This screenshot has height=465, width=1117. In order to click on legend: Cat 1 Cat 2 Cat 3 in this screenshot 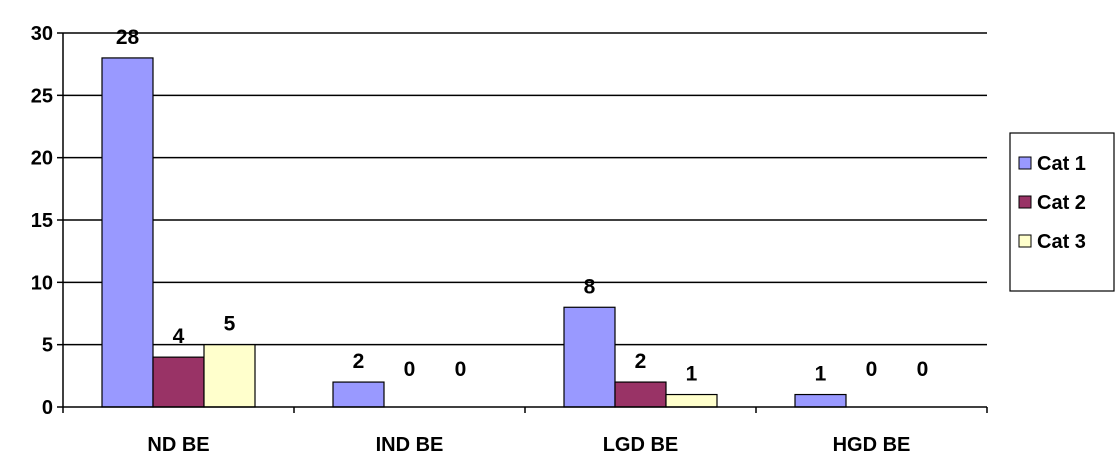, I will do `click(1062, 212)`.